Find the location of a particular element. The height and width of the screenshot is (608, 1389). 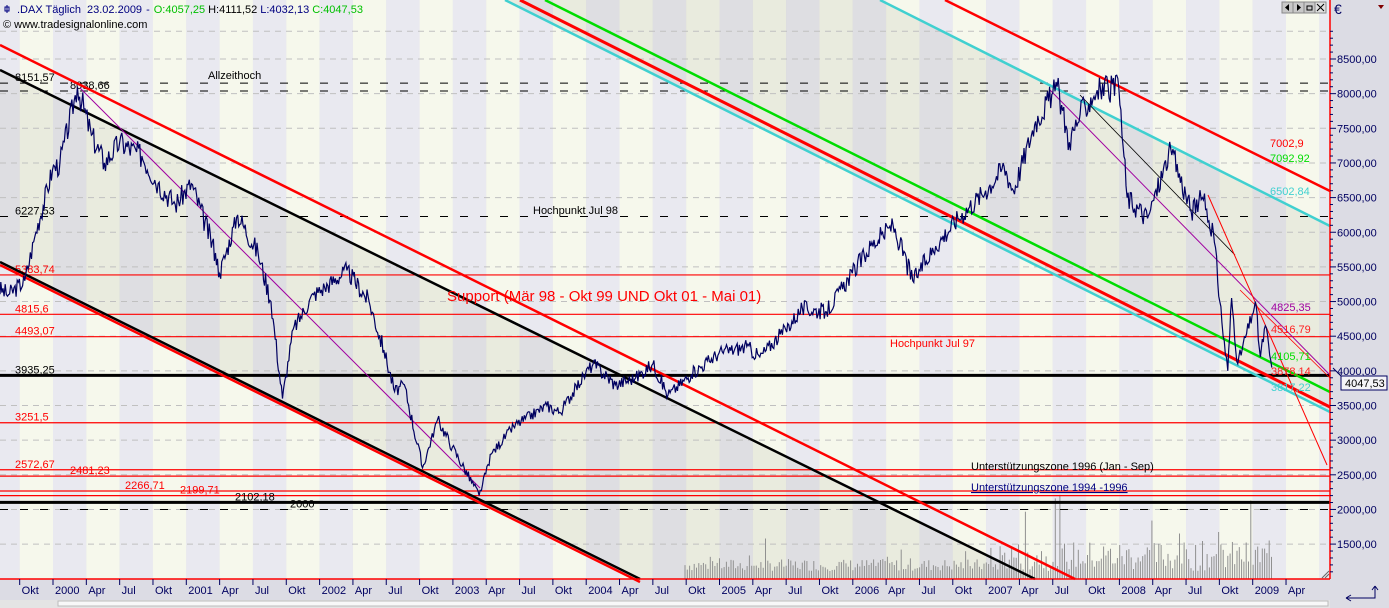

y-tick-label: 4000,00 is located at coordinates (1357, 372).